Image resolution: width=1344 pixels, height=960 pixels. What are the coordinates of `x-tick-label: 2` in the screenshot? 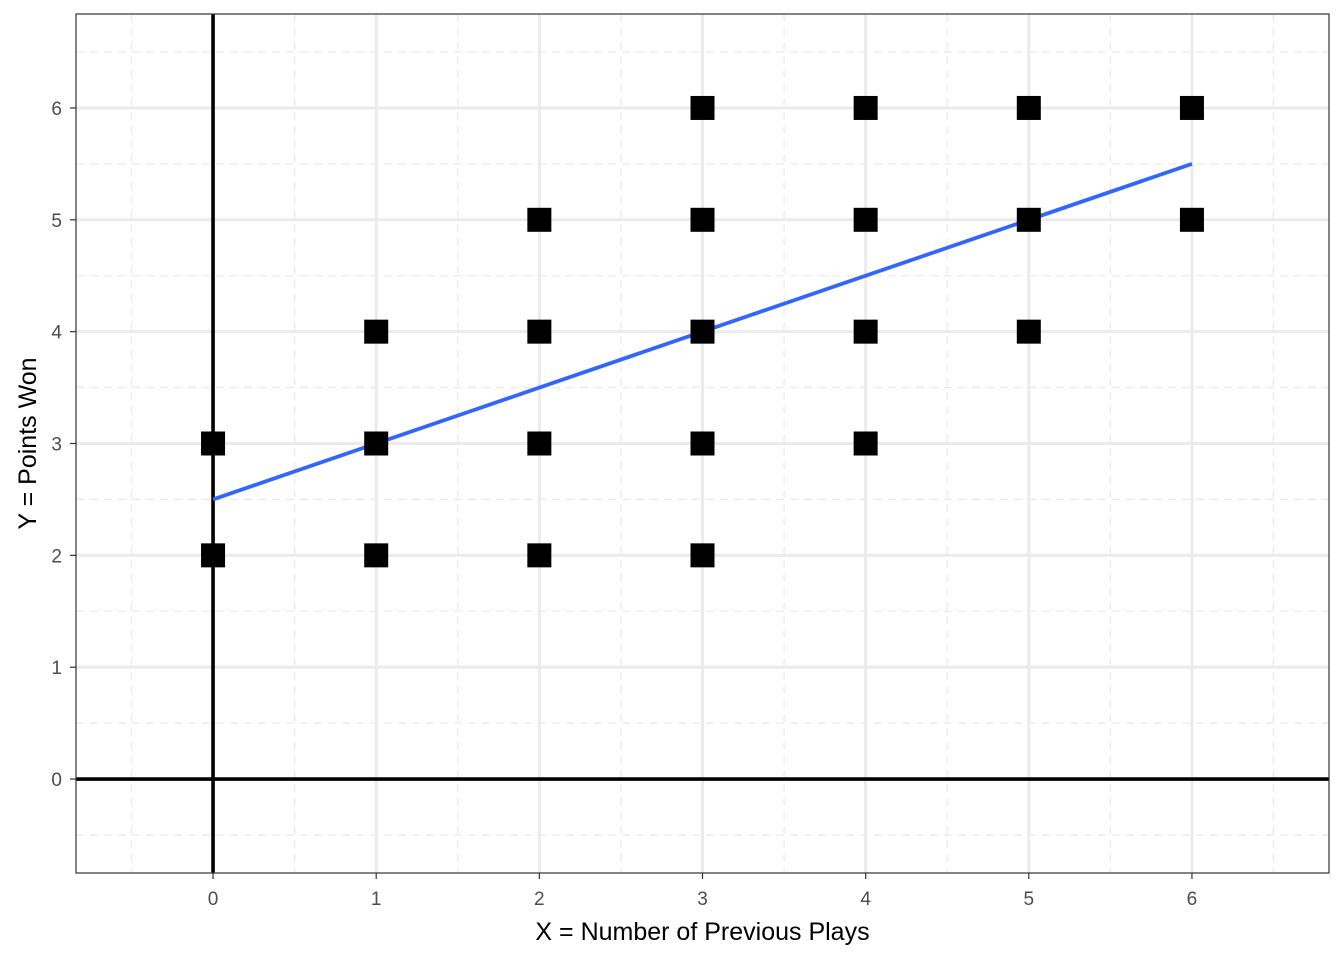 It's located at (539, 899).